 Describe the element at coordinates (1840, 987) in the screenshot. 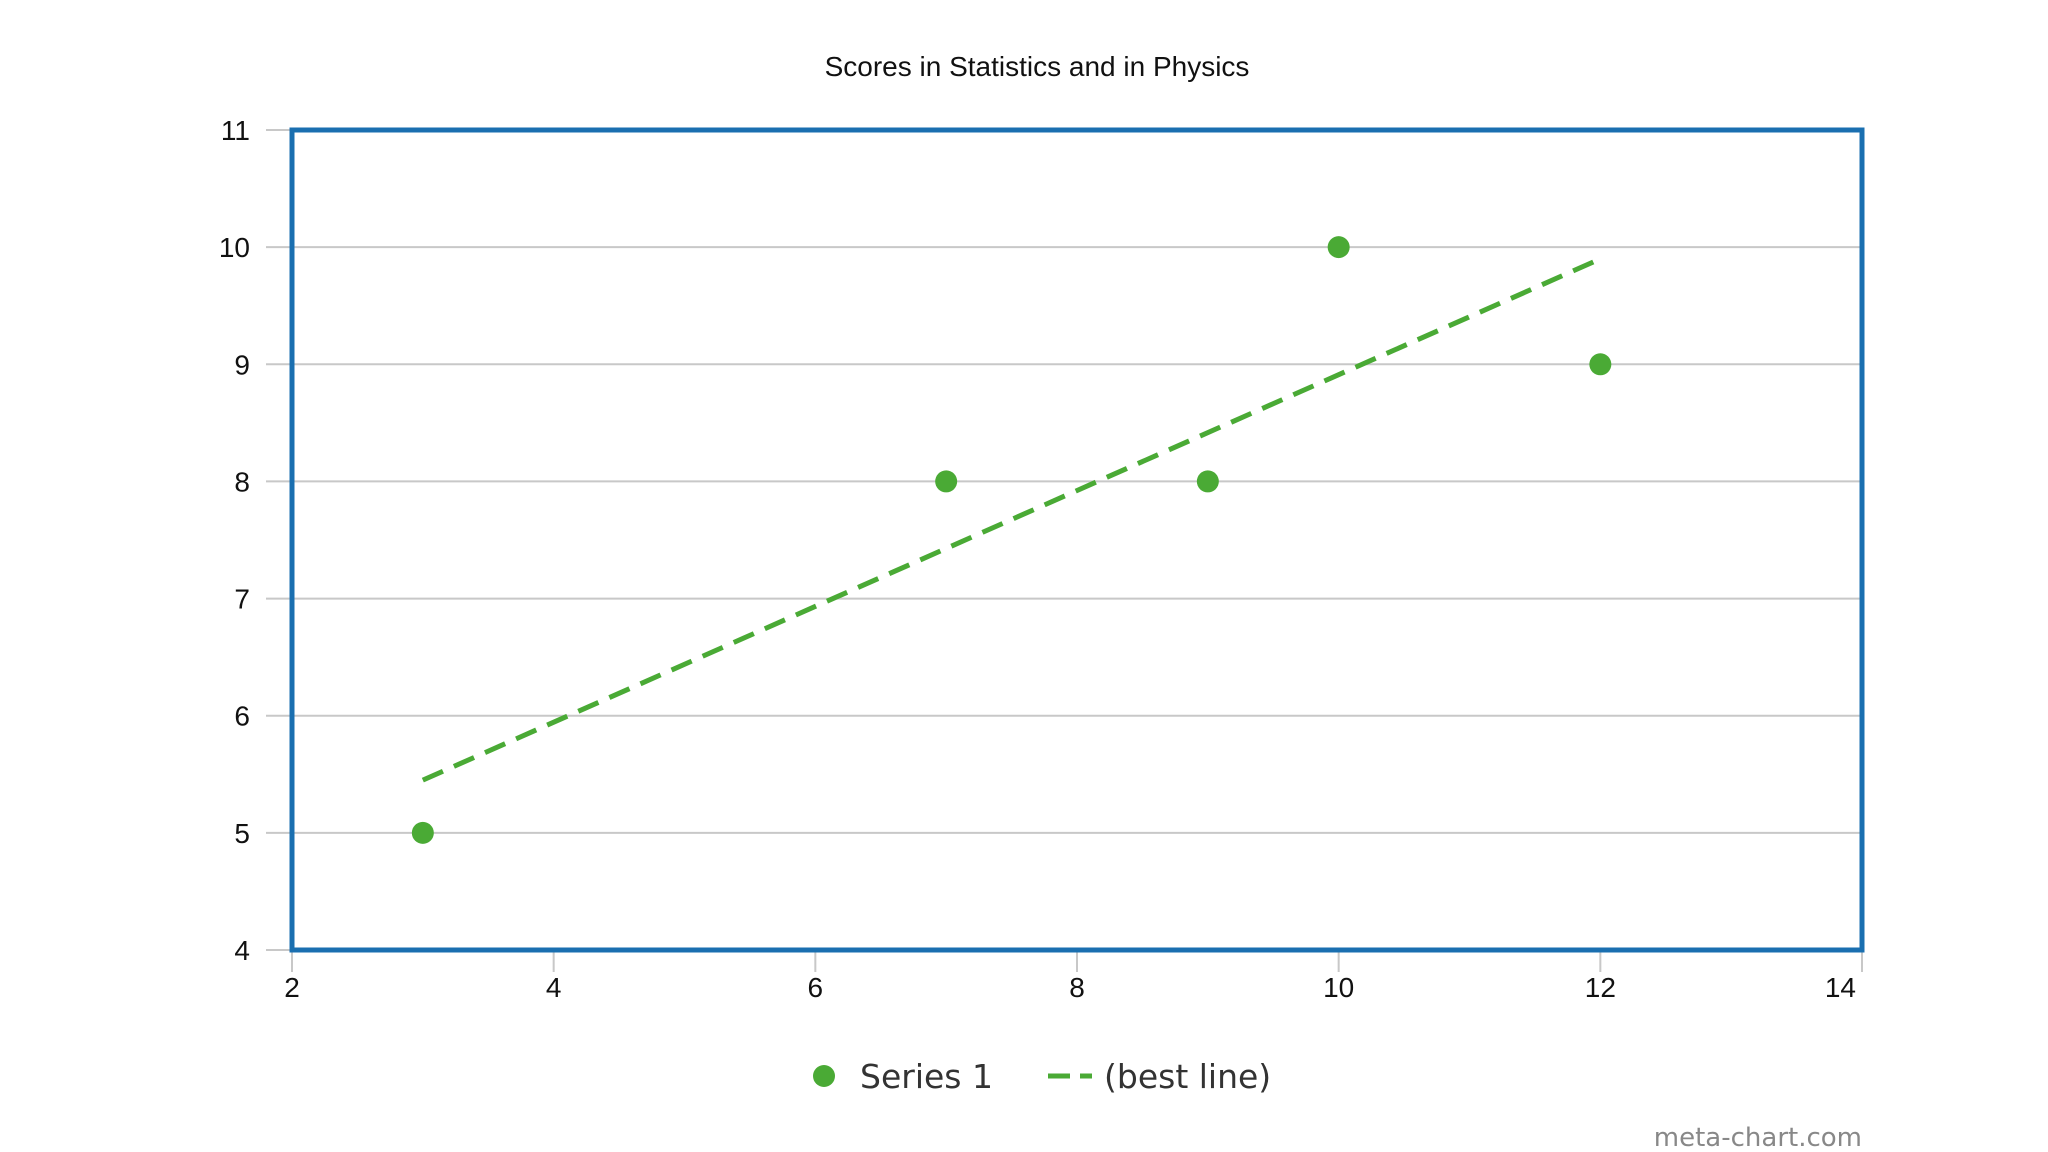

I see `x-tick-label-14: 14` at that location.